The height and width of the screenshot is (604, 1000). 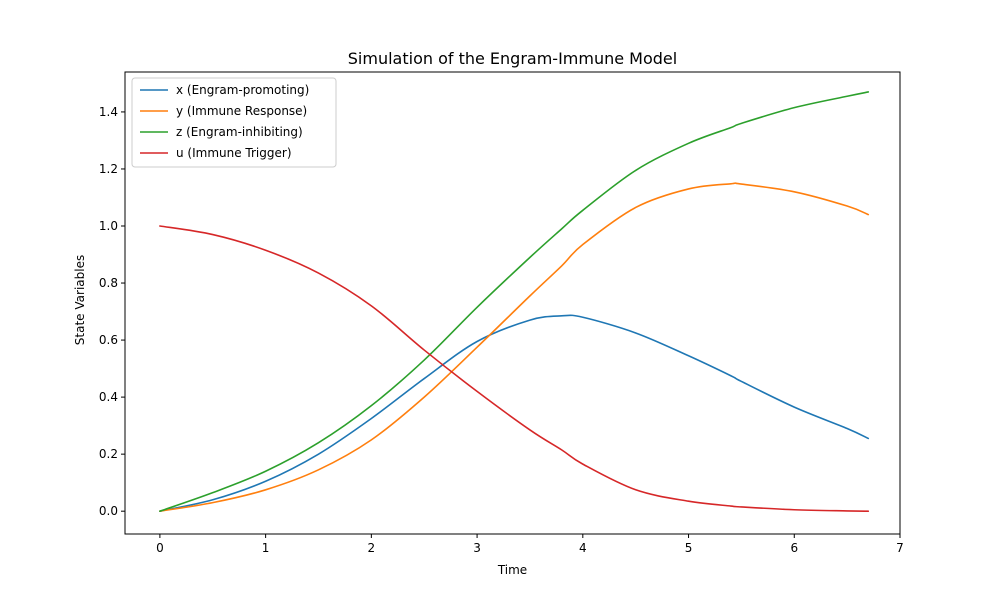 I want to click on y-tick-label: 0.0, so click(x=108, y=511).